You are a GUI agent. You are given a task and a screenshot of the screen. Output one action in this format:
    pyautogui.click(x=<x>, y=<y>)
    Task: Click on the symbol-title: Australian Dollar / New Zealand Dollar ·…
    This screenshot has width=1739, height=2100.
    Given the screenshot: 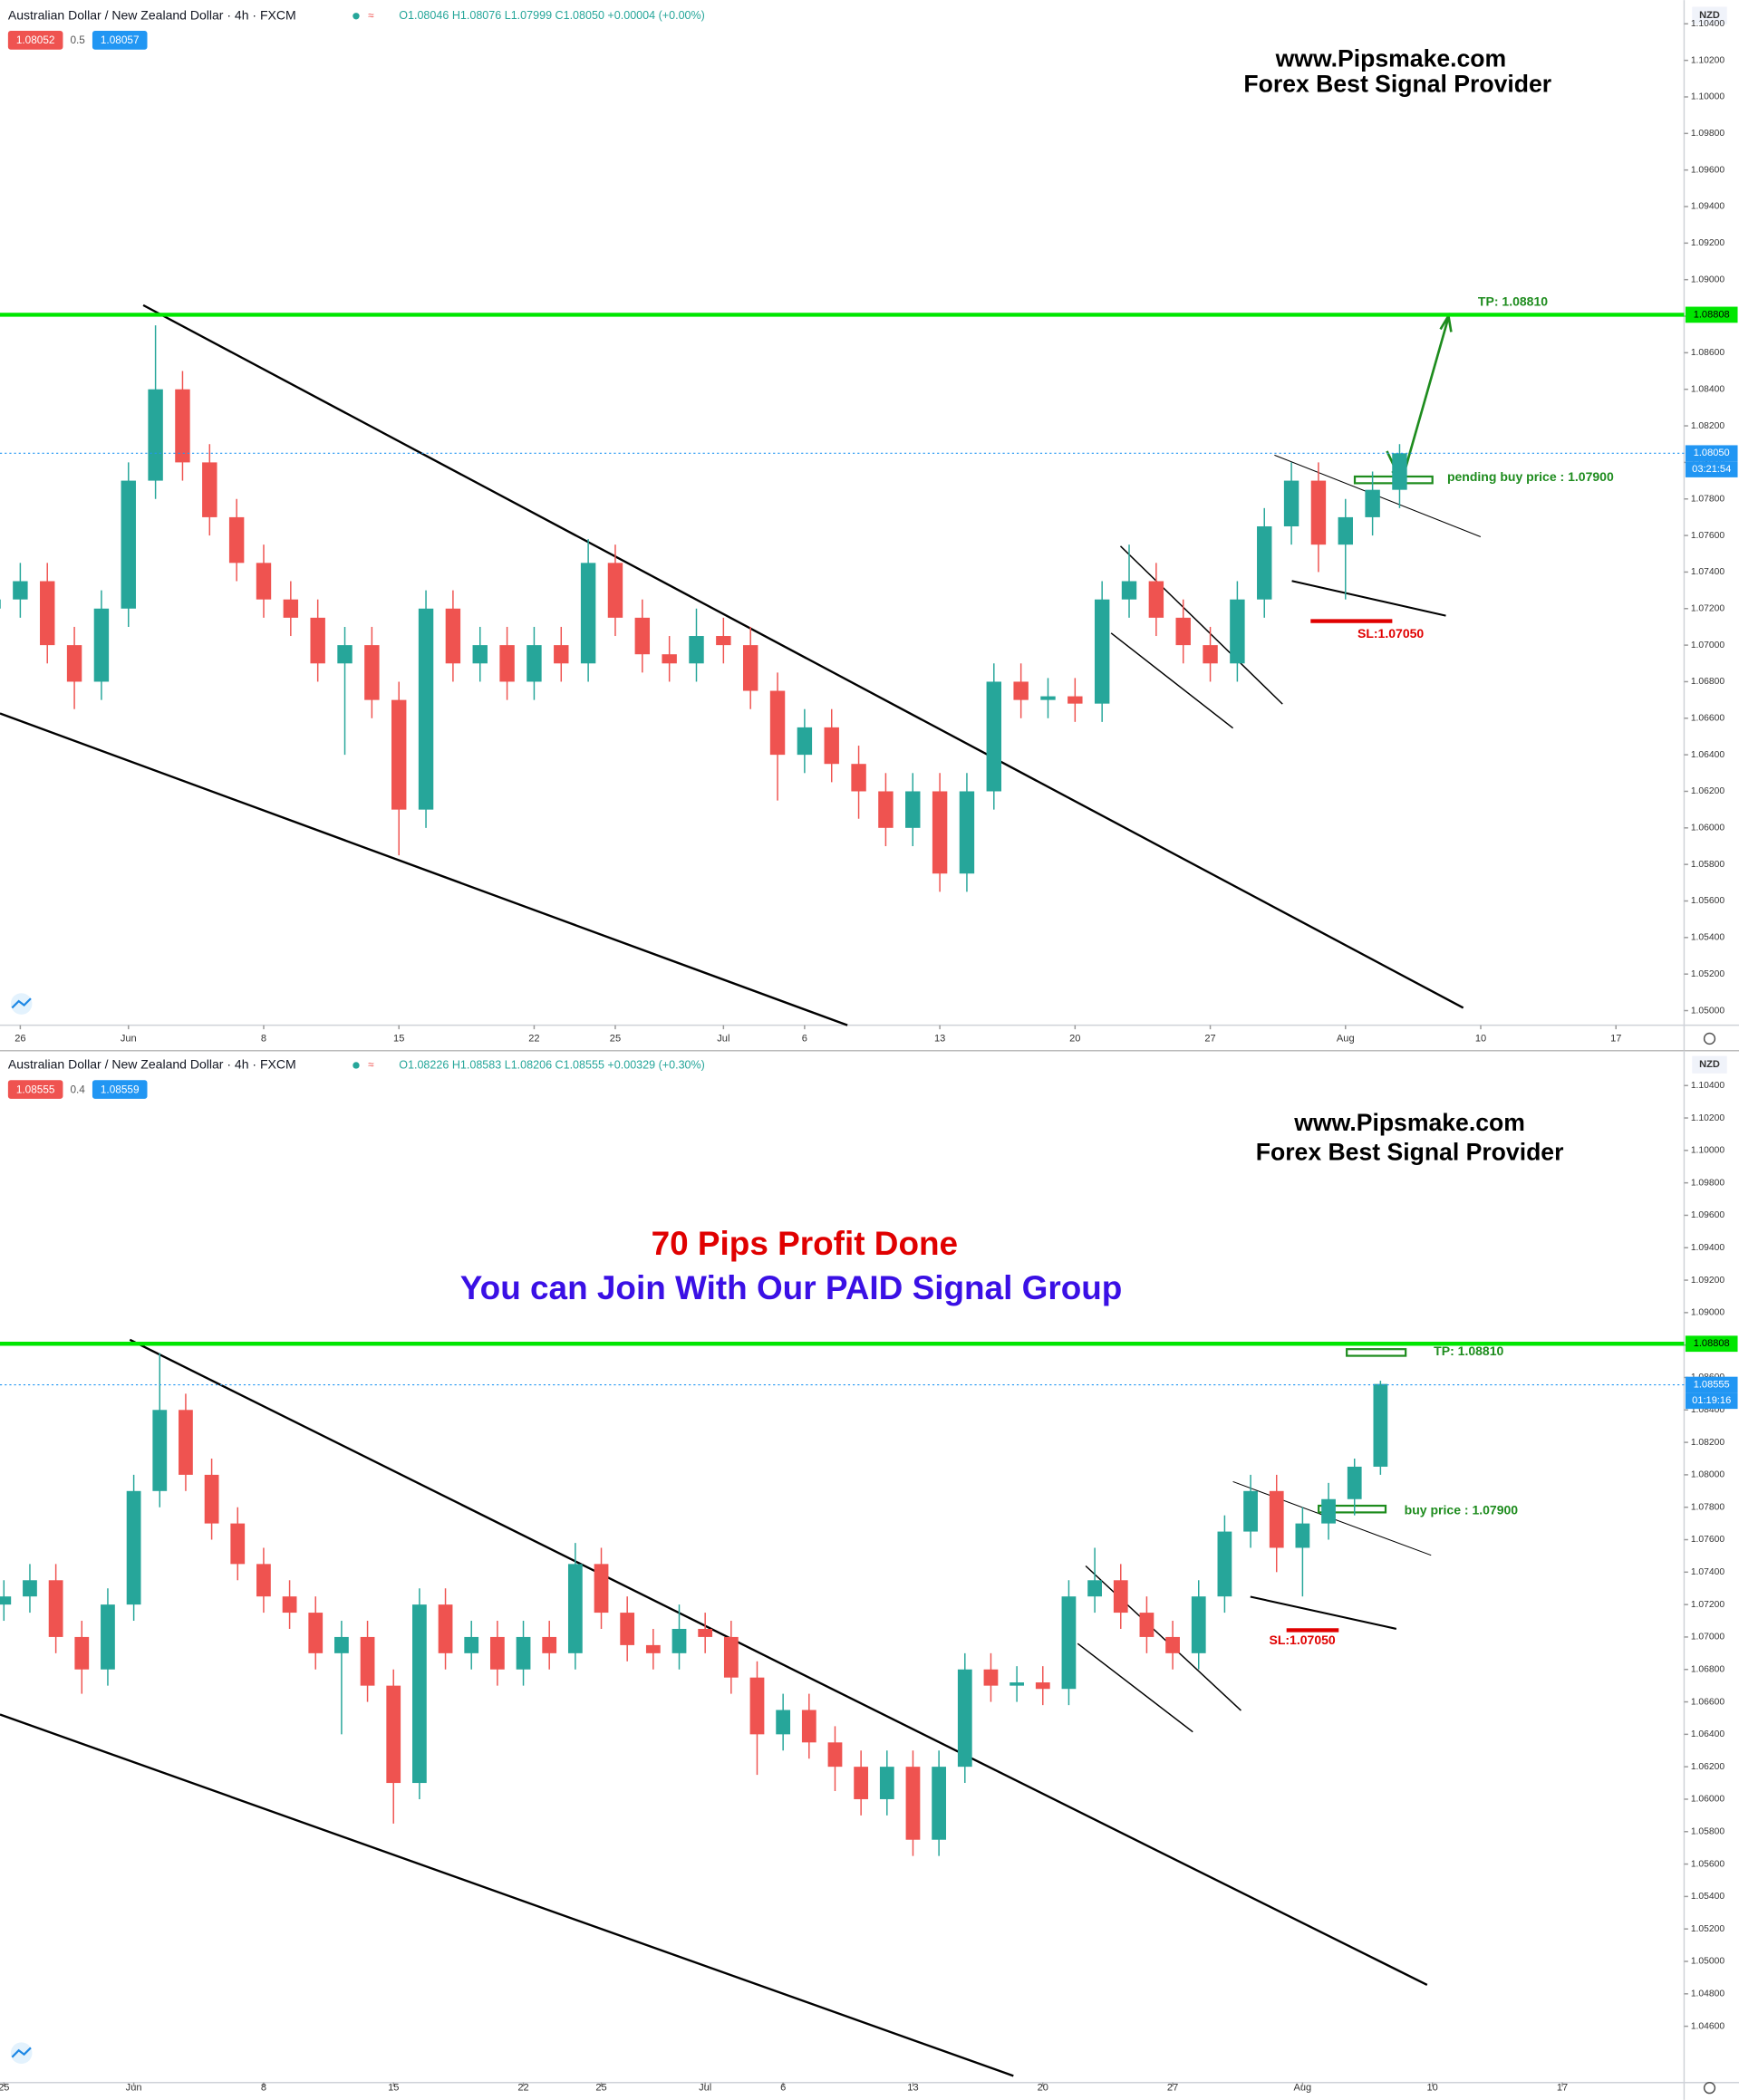 What is the action you would take?
    pyautogui.click(x=152, y=1064)
    